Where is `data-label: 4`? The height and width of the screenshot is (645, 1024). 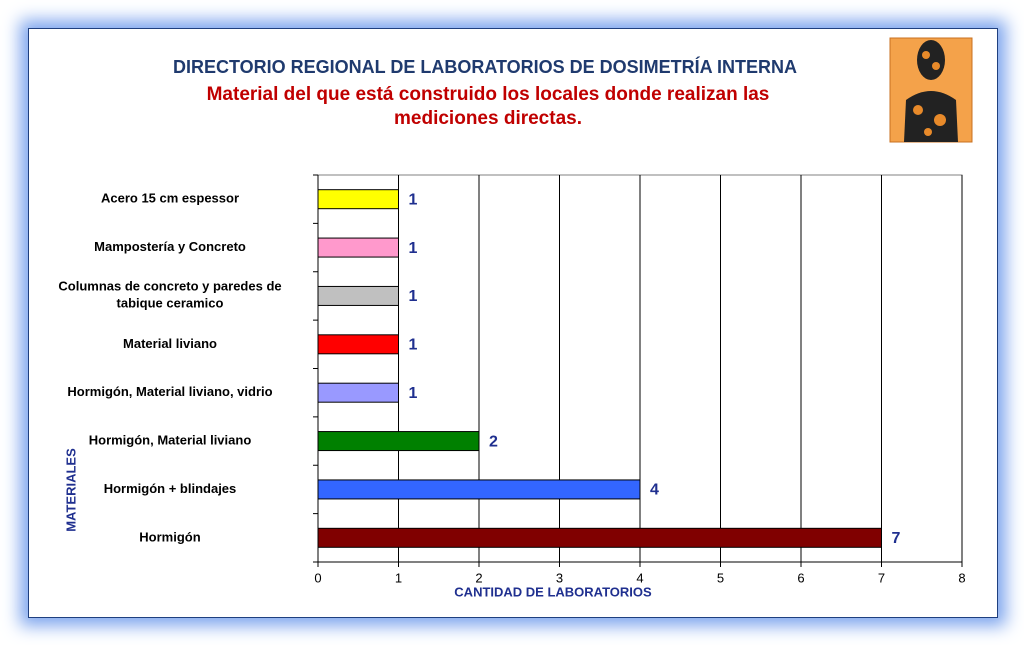 data-label: 4 is located at coordinates (654, 490).